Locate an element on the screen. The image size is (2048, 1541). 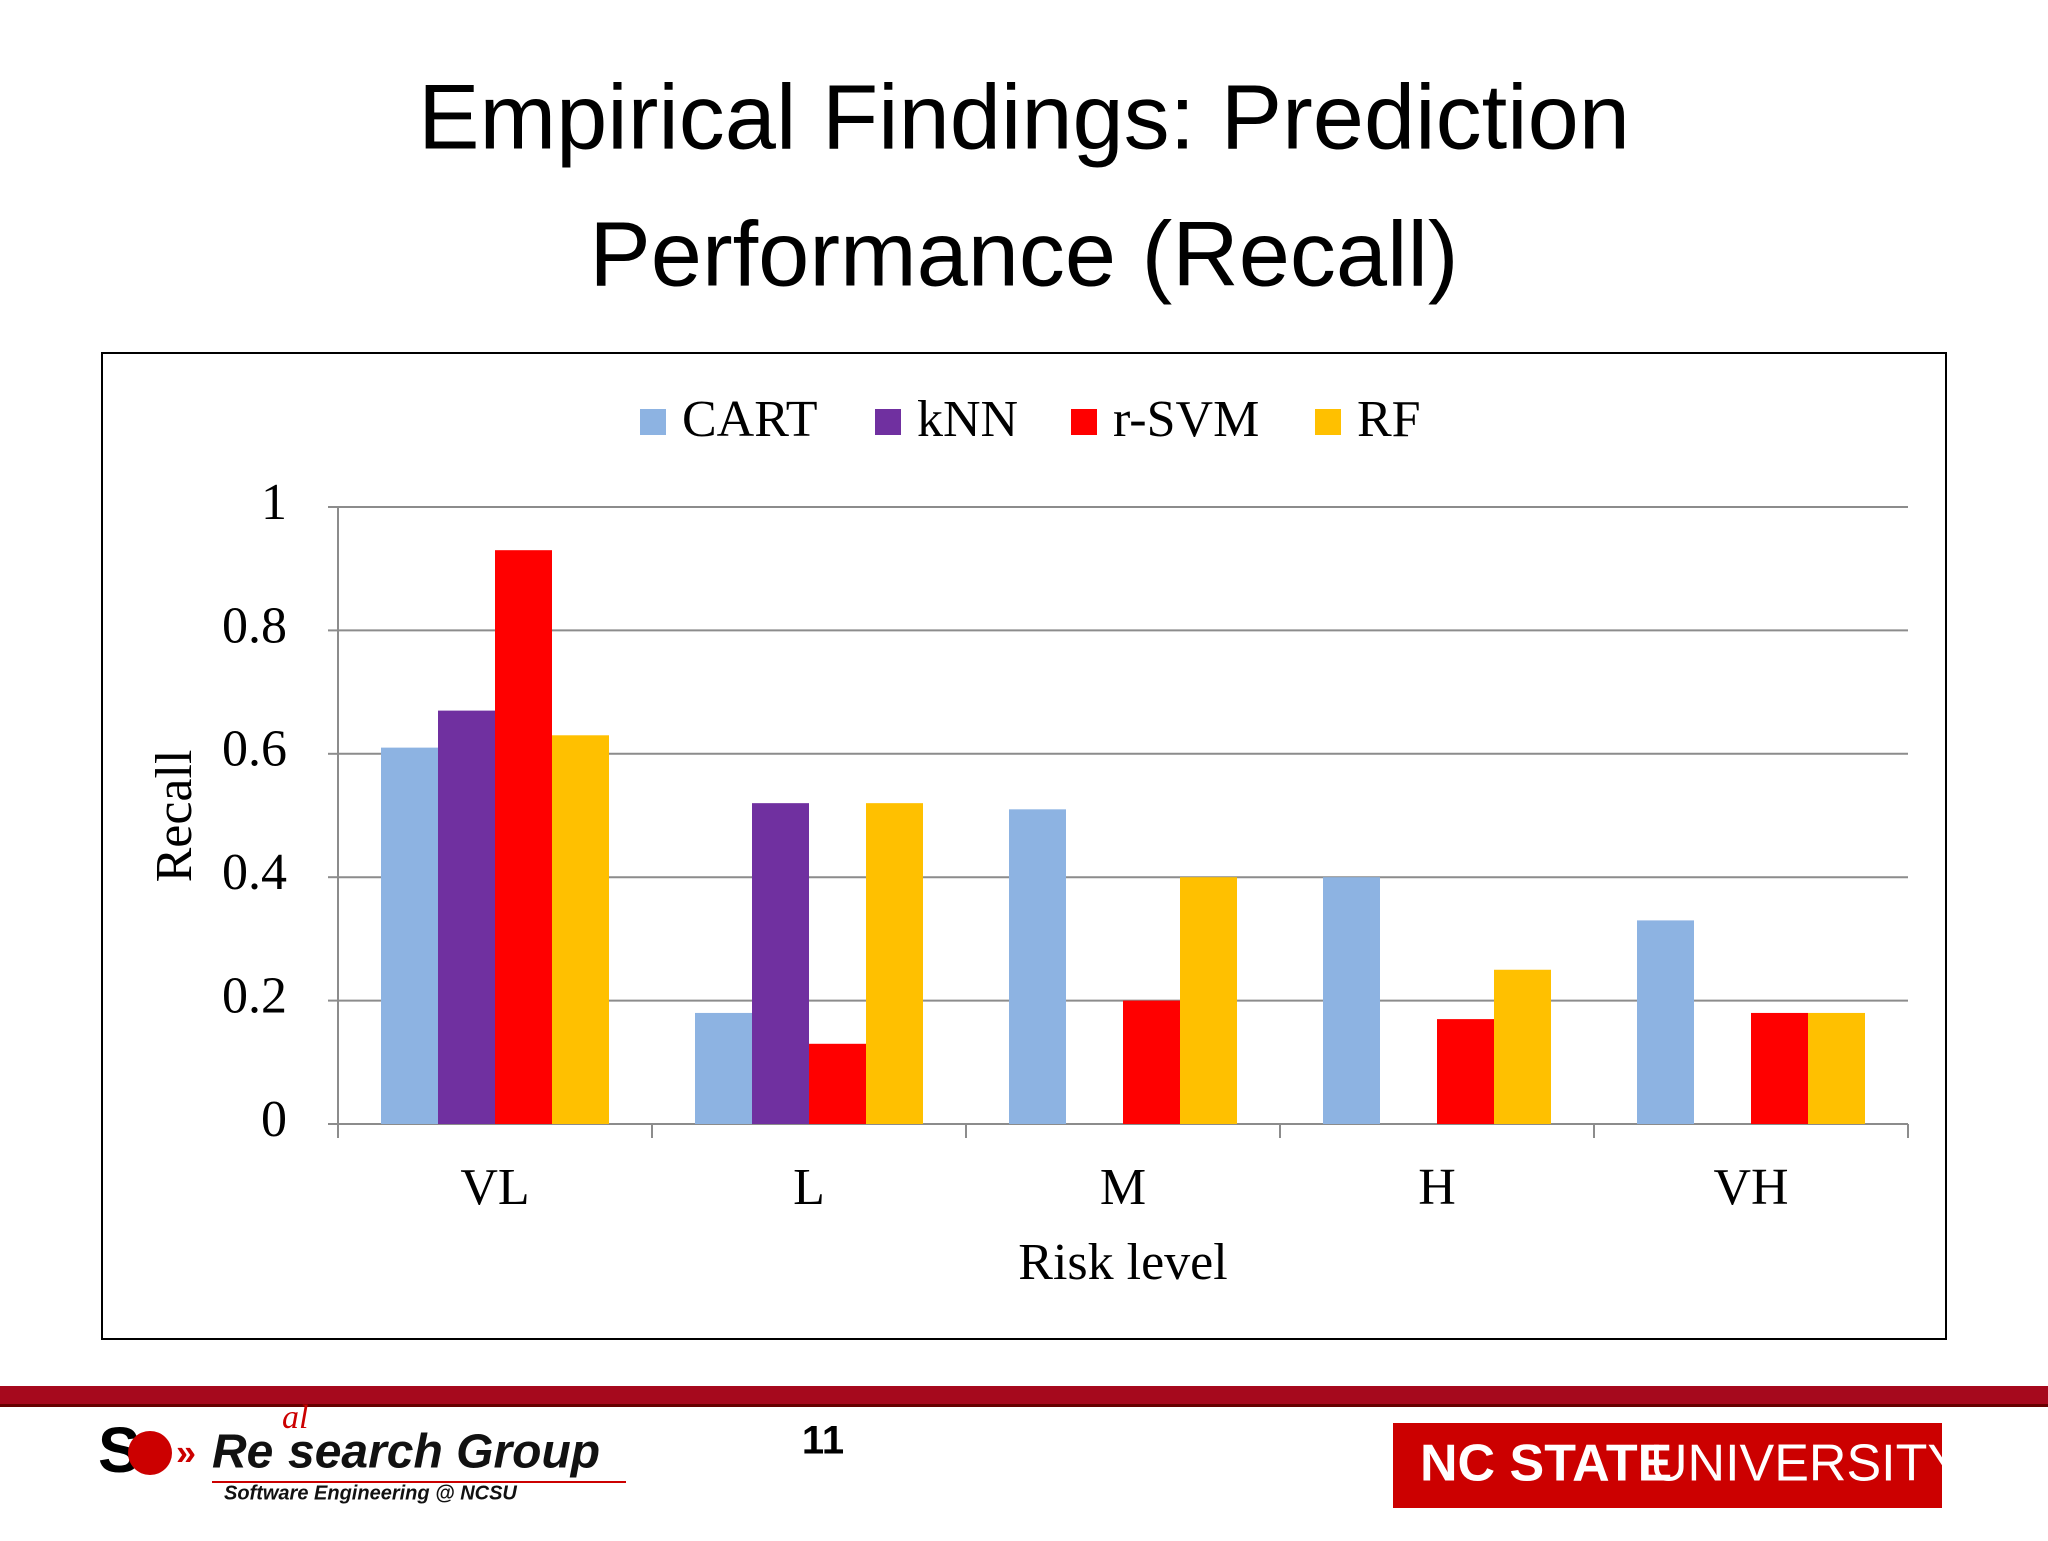
logo-arrows: » is located at coordinates (186, 1452).